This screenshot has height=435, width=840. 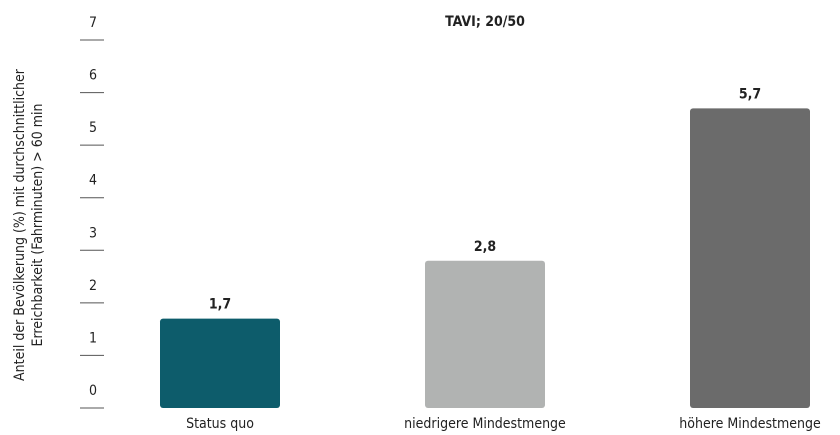 I want to click on x-tick-label: niedrigere Mindestmenge, so click(x=485, y=424).